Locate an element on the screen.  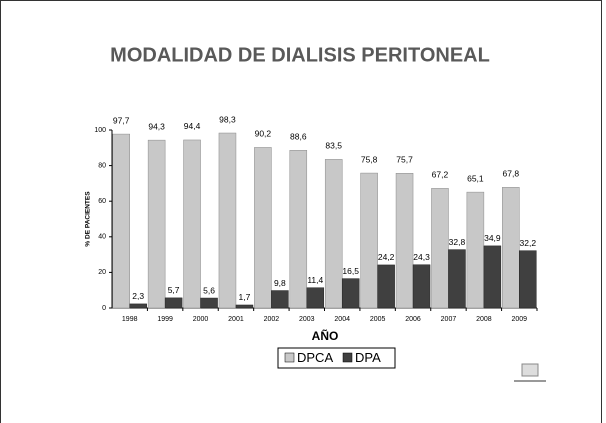
value-label: 5,6 is located at coordinates (209, 290).